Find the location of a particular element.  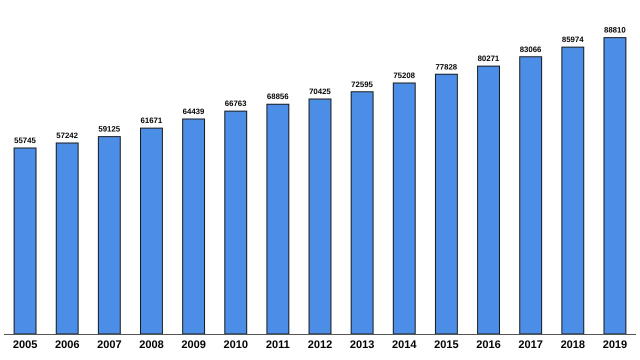

x-tick-label: 2012 is located at coordinates (320, 345).